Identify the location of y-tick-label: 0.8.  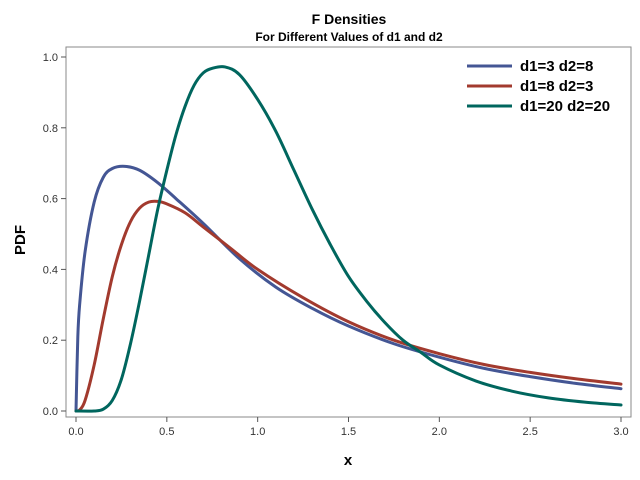
(50, 129).